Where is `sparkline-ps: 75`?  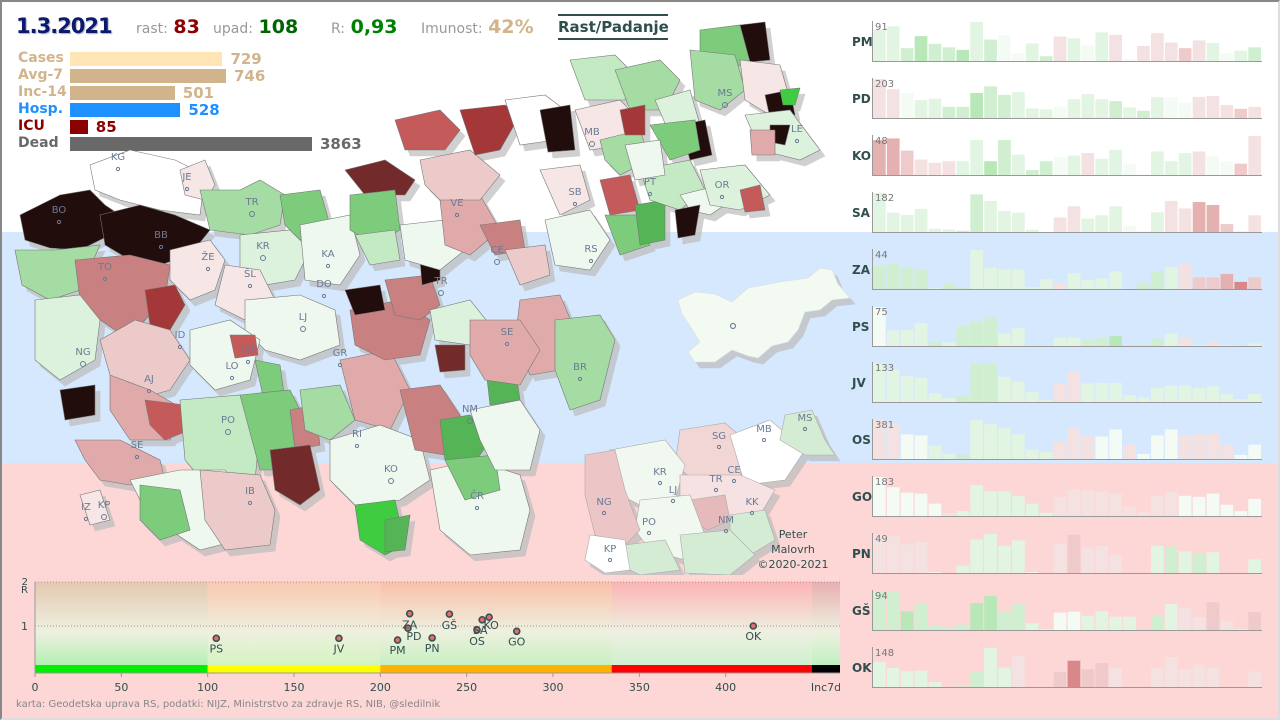 sparkline-ps: 75 is located at coordinates (1067, 326).